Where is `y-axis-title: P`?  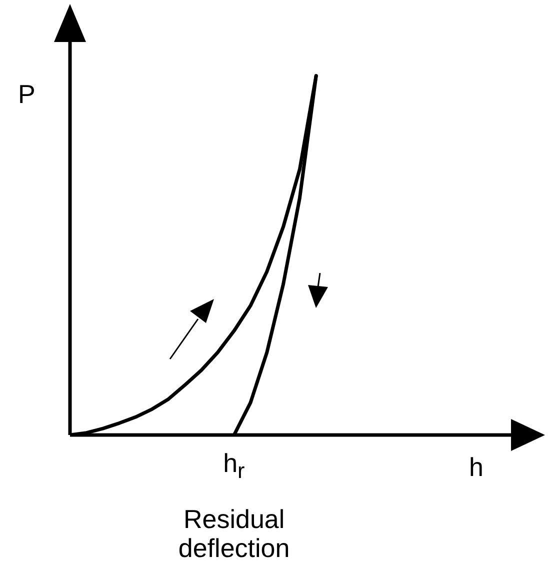 y-axis-title: P is located at coordinates (27, 94).